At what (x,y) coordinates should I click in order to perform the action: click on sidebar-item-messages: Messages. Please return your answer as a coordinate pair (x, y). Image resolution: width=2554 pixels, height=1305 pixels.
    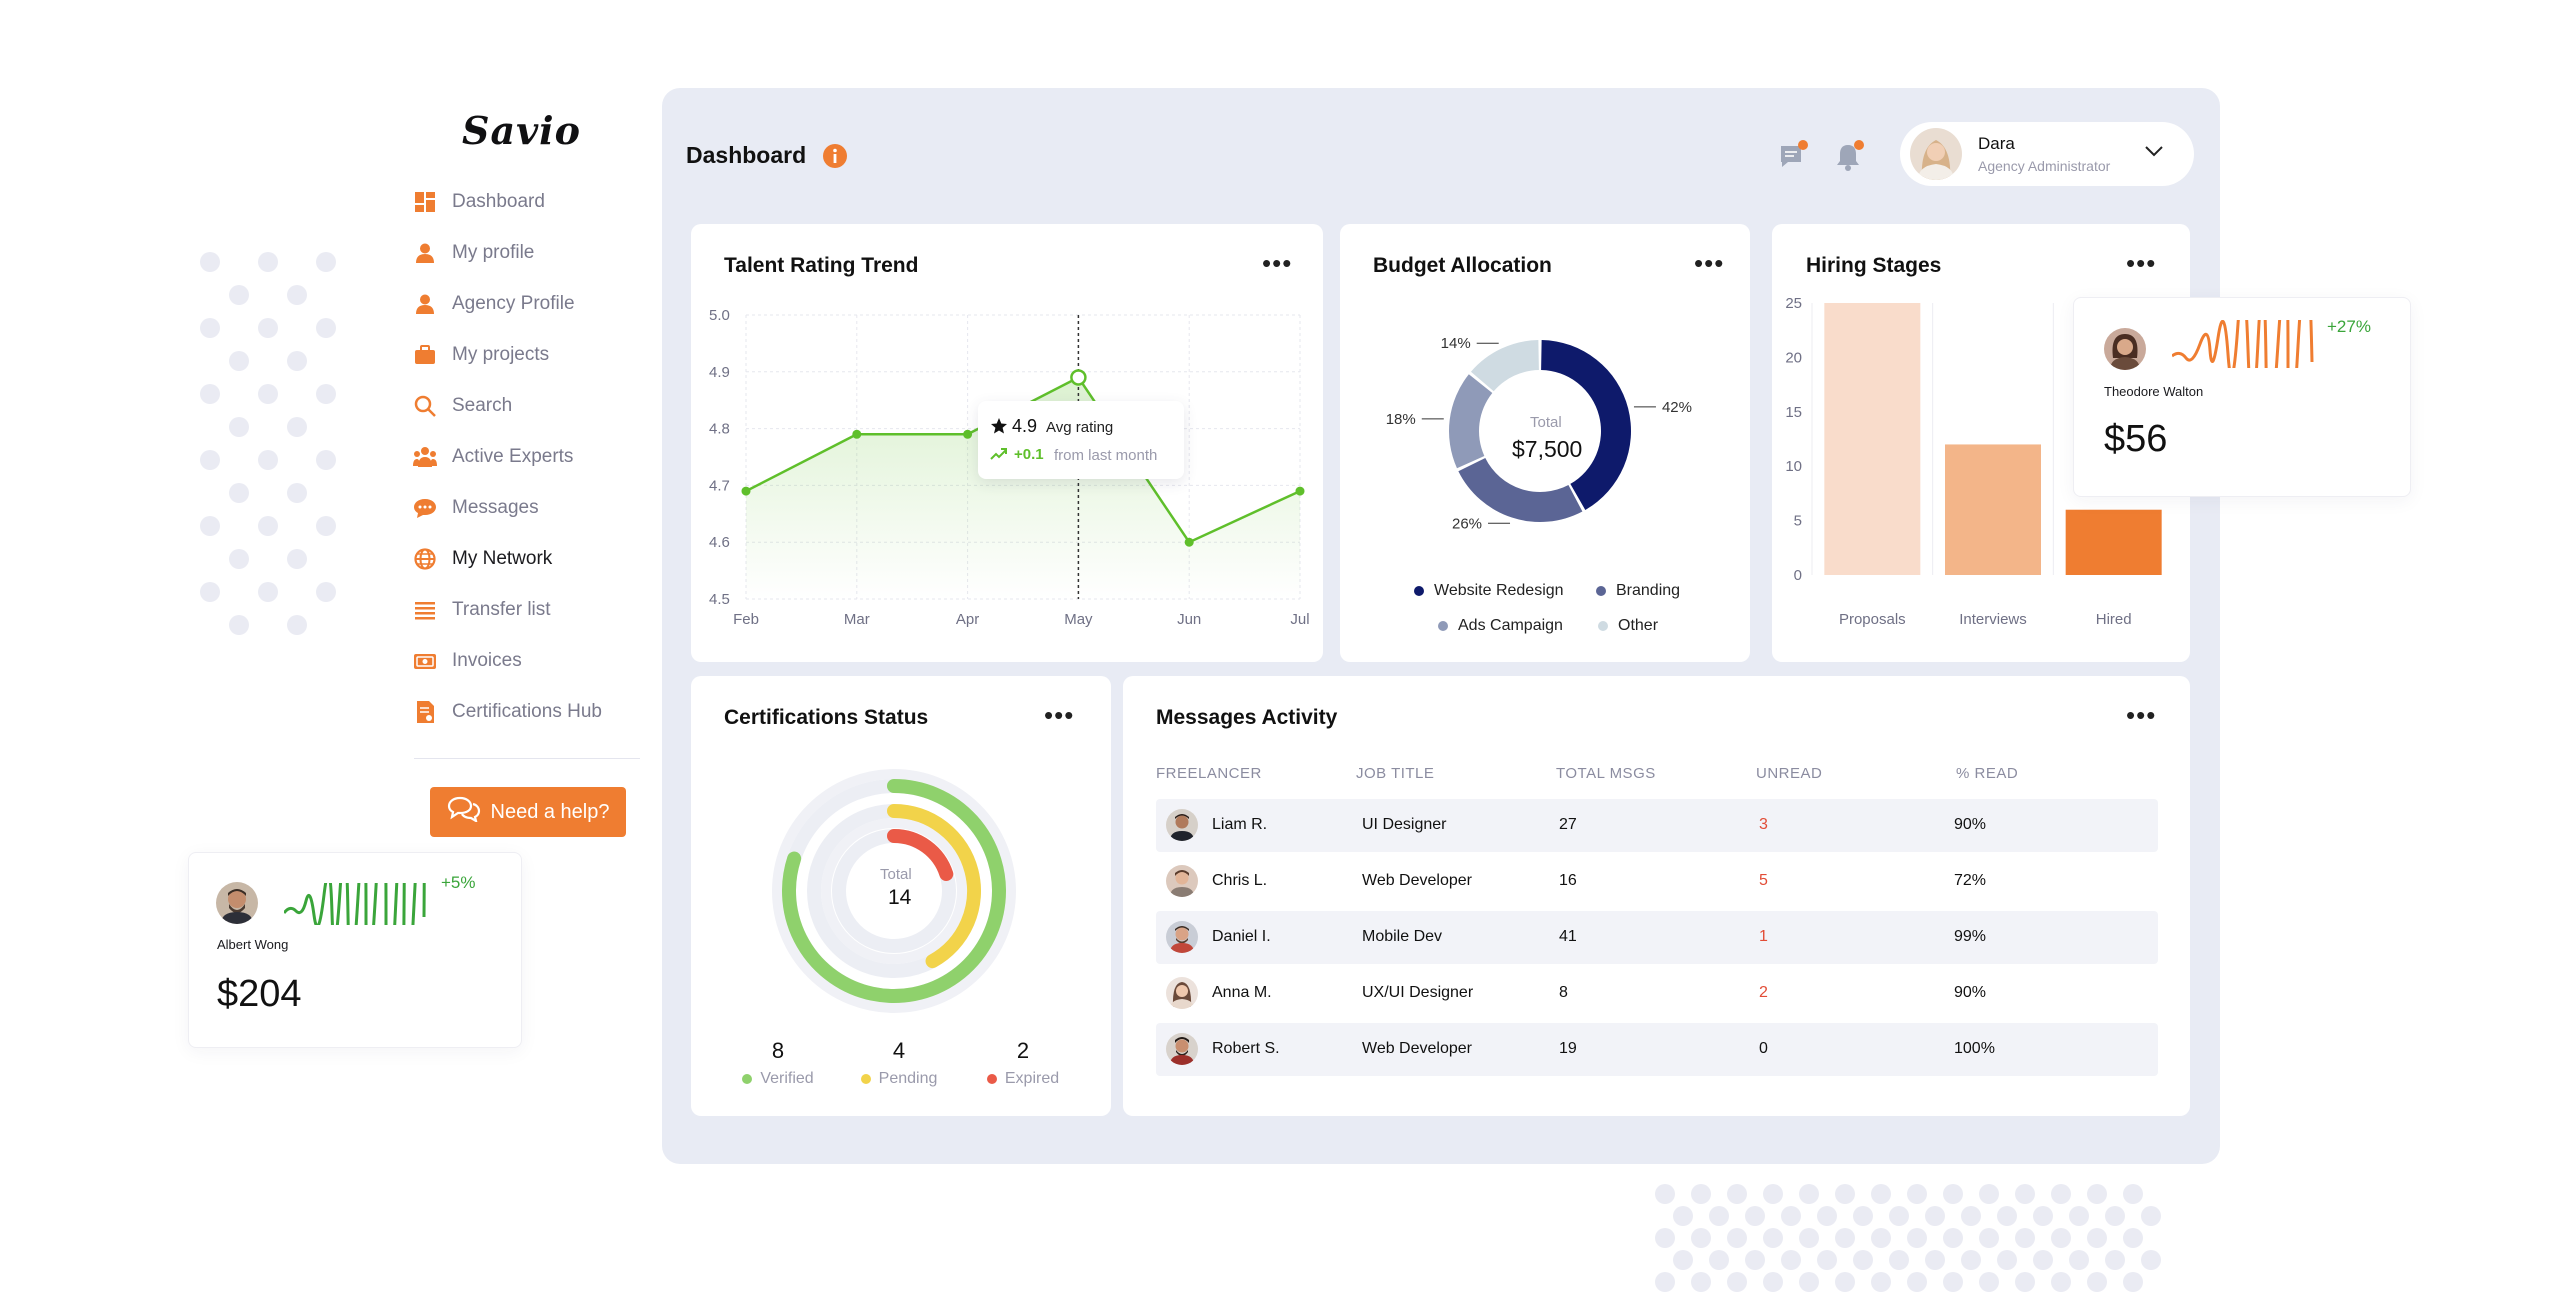
    Looking at the image, I should click on (527, 507).